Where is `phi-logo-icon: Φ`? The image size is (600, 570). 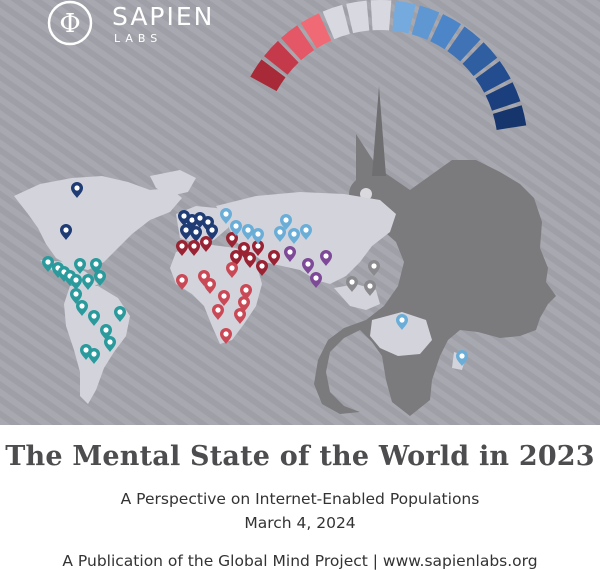 phi-logo-icon: Φ is located at coordinates (70, 23).